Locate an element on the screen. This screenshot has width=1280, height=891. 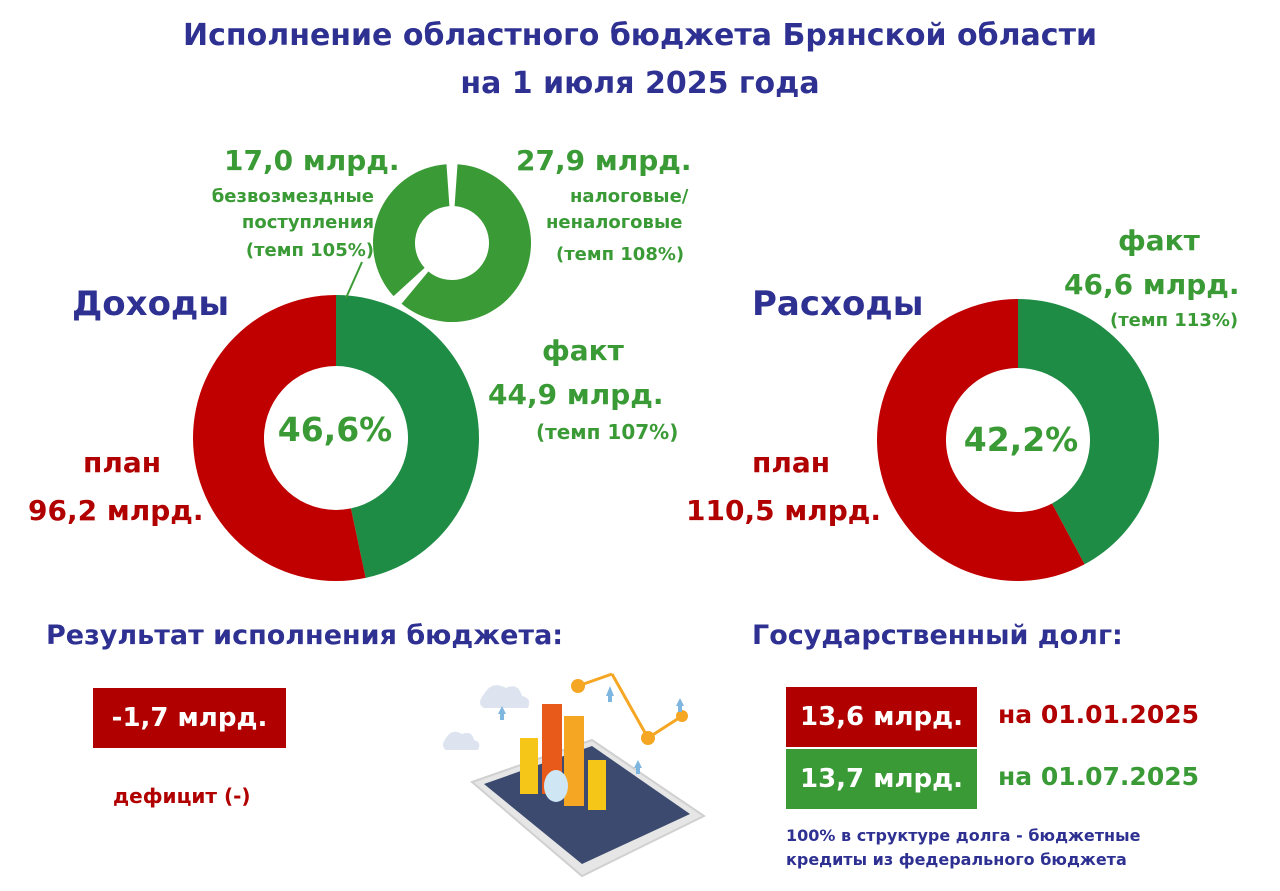
debt-footnote-1: 100% в структуре долга - бюджетные is located at coordinates (963, 835).